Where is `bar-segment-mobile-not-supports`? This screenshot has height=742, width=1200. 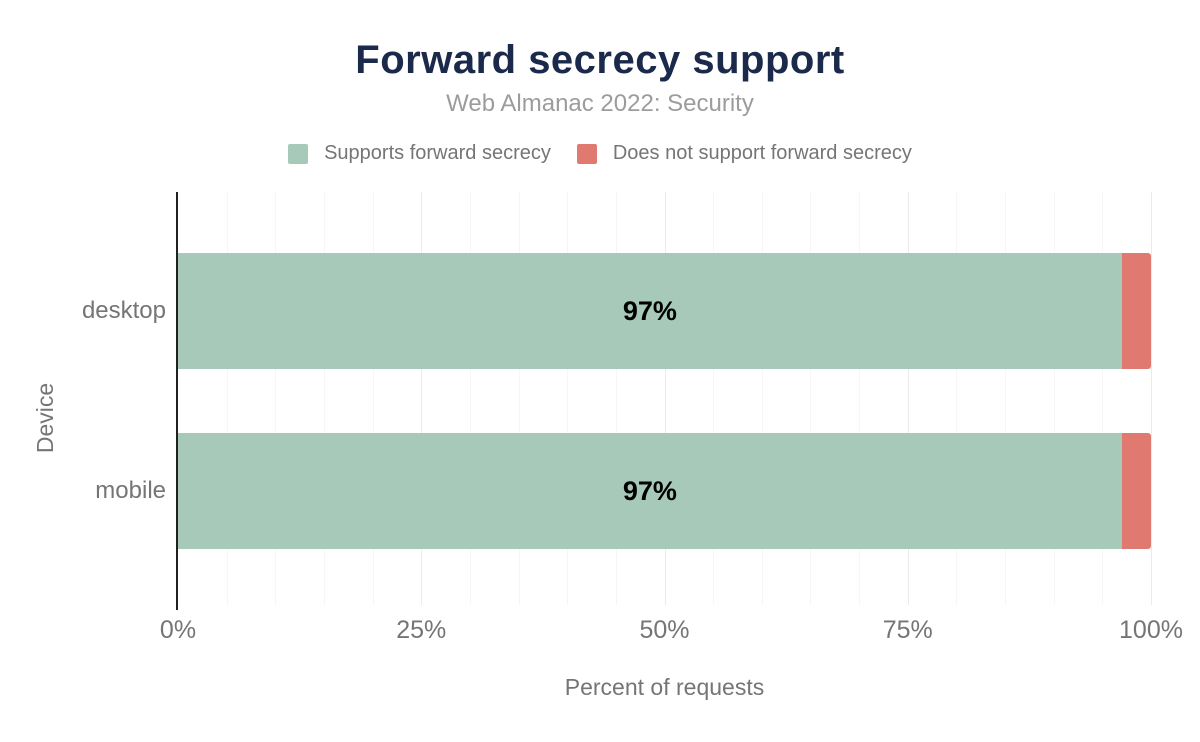
bar-segment-mobile-not-supports is located at coordinates (1136, 491).